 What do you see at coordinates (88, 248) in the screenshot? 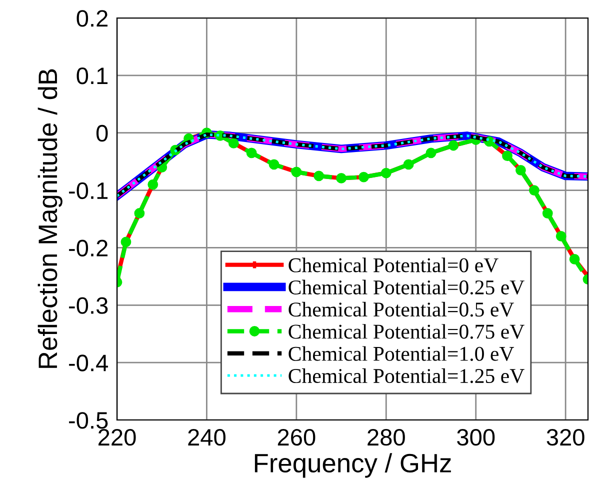
I see `y-tick-label: -0.2` at bounding box center [88, 248].